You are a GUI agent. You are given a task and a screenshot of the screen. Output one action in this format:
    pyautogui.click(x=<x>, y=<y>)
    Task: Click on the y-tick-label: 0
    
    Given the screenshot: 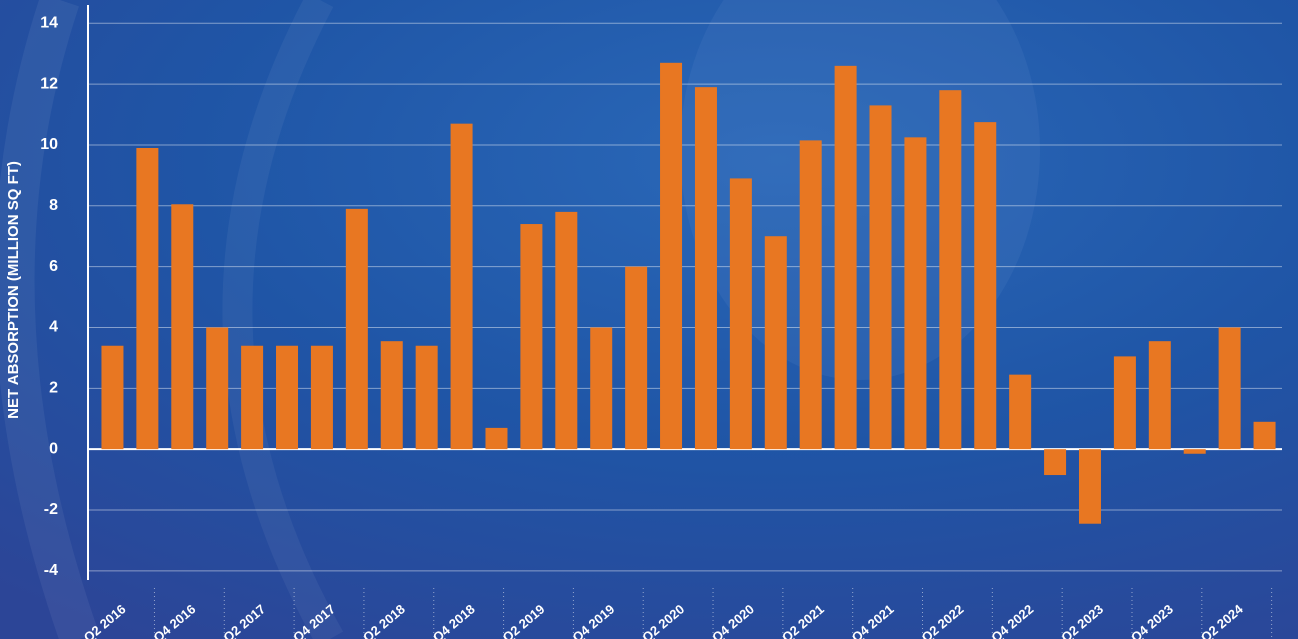 What is the action you would take?
    pyautogui.click(x=53, y=448)
    